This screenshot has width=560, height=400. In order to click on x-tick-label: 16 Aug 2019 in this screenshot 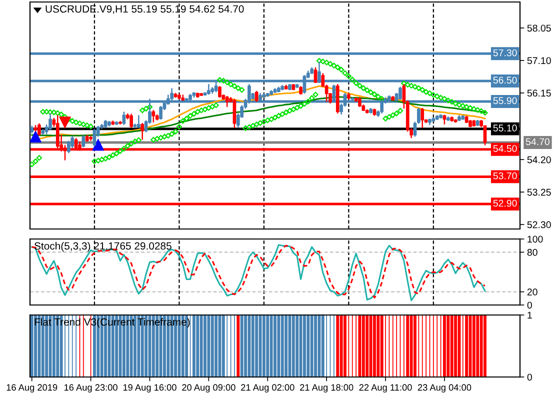, I will do `click(32, 388)`.